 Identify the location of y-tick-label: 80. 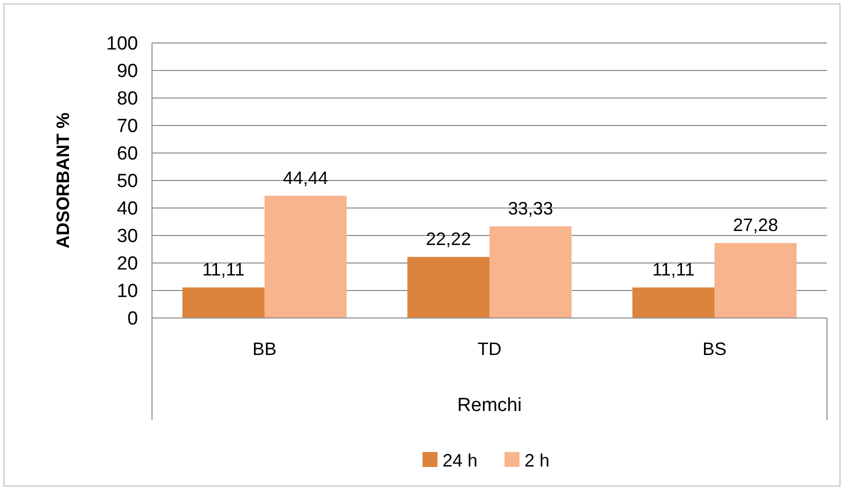
(127, 99).